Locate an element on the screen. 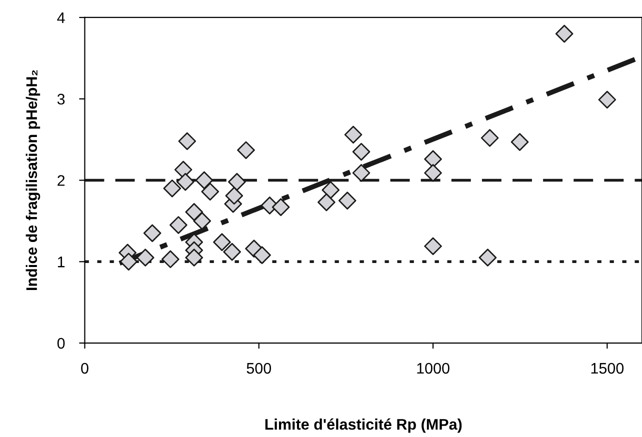 This screenshot has width=642, height=437. x-tick-label: 1500 is located at coordinates (607, 368).